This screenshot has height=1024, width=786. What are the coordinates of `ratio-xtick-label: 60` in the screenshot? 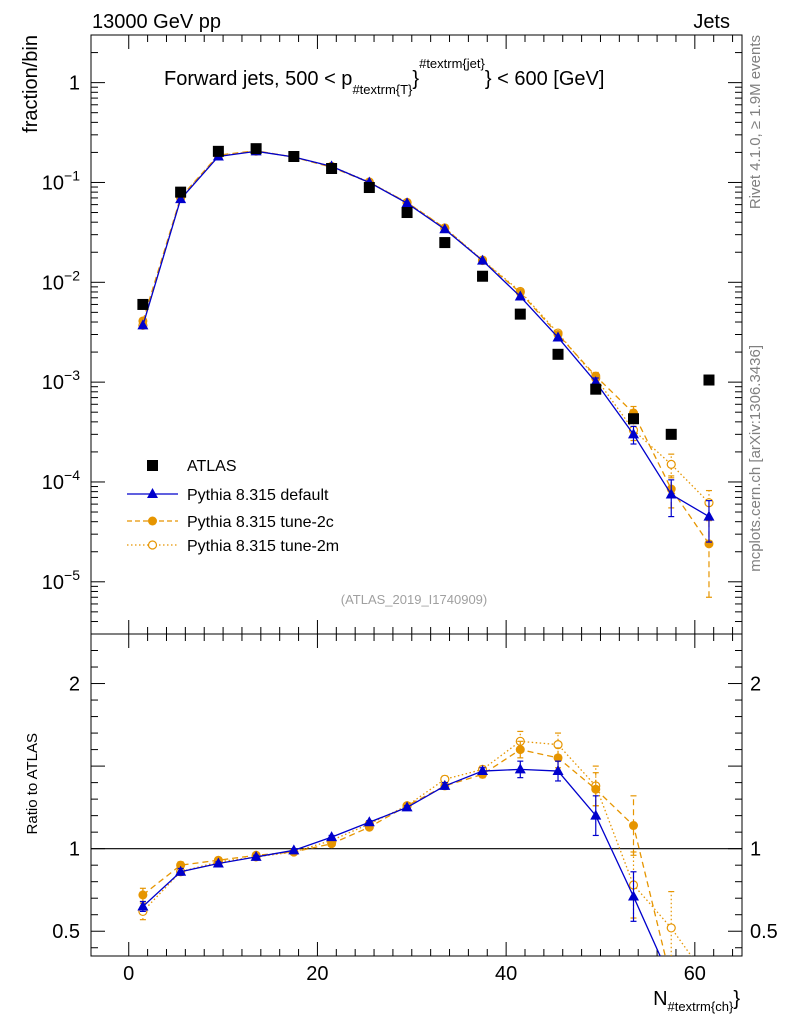 It's located at (695, 974).